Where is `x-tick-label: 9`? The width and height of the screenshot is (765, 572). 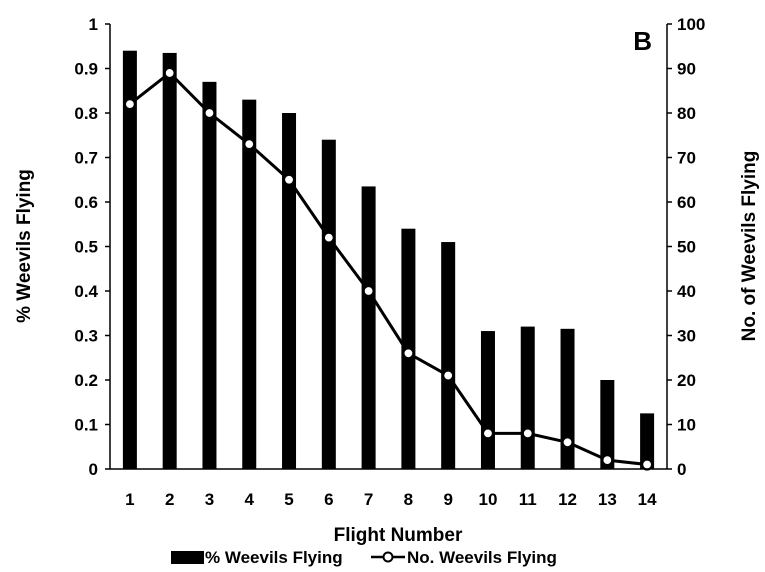 x-tick-label: 9 is located at coordinates (447, 499).